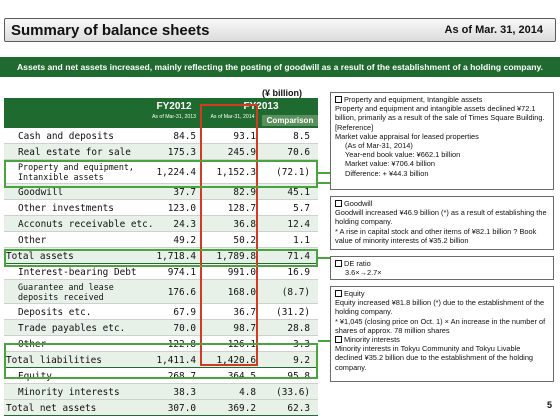 This screenshot has width=560, height=420. Describe the element at coordinates (161, 272) in the screenshot. I see `table-row: Interest-bearing Debt 974.1 991.0 16.9` at that location.